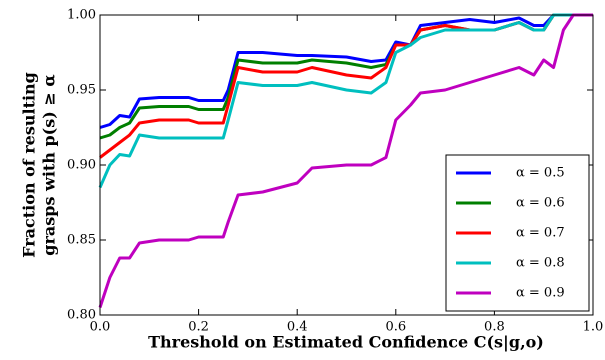 This screenshot has height=360, width=605. What do you see at coordinates (81, 165) in the screenshot?
I see `y-tick-label: 0.90` at bounding box center [81, 165].